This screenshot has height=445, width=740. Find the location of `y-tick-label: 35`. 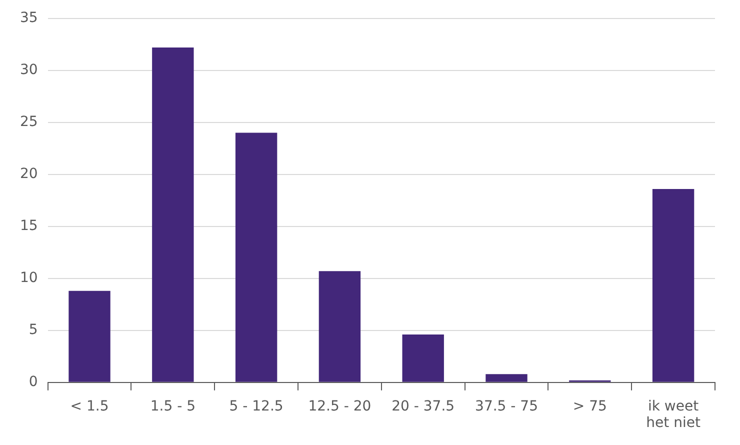

y-tick-label: 35 is located at coordinates (29, 18).